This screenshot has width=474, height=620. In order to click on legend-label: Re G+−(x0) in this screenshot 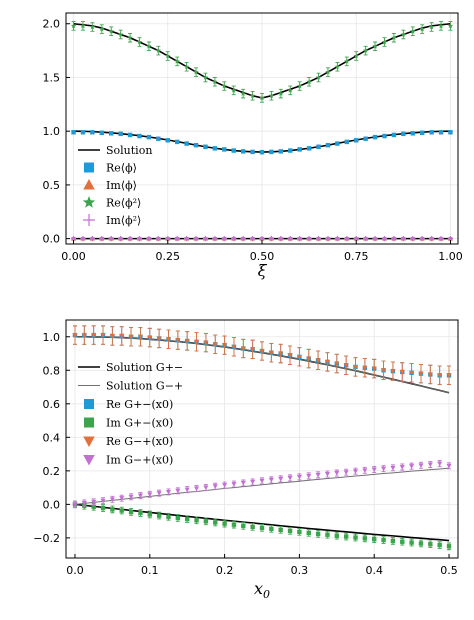, I will do `click(139, 404)`.